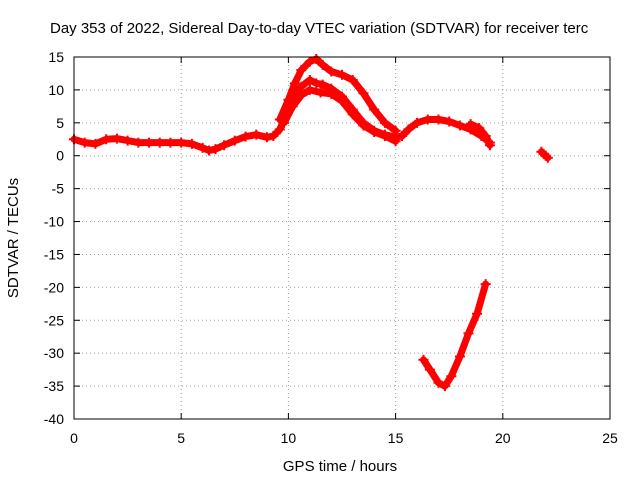  Describe the element at coordinates (58, 189) in the screenshot. I see `y-tick-label: -5` at that location.